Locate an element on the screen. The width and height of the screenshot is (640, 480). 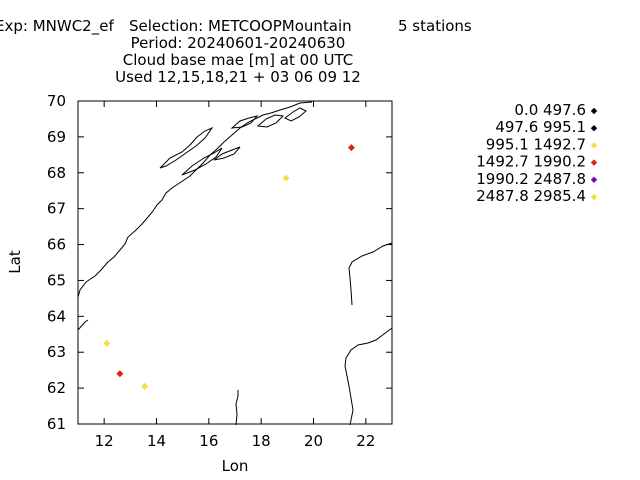
y-tick-label: 64 is located at coordinates (56, 316).